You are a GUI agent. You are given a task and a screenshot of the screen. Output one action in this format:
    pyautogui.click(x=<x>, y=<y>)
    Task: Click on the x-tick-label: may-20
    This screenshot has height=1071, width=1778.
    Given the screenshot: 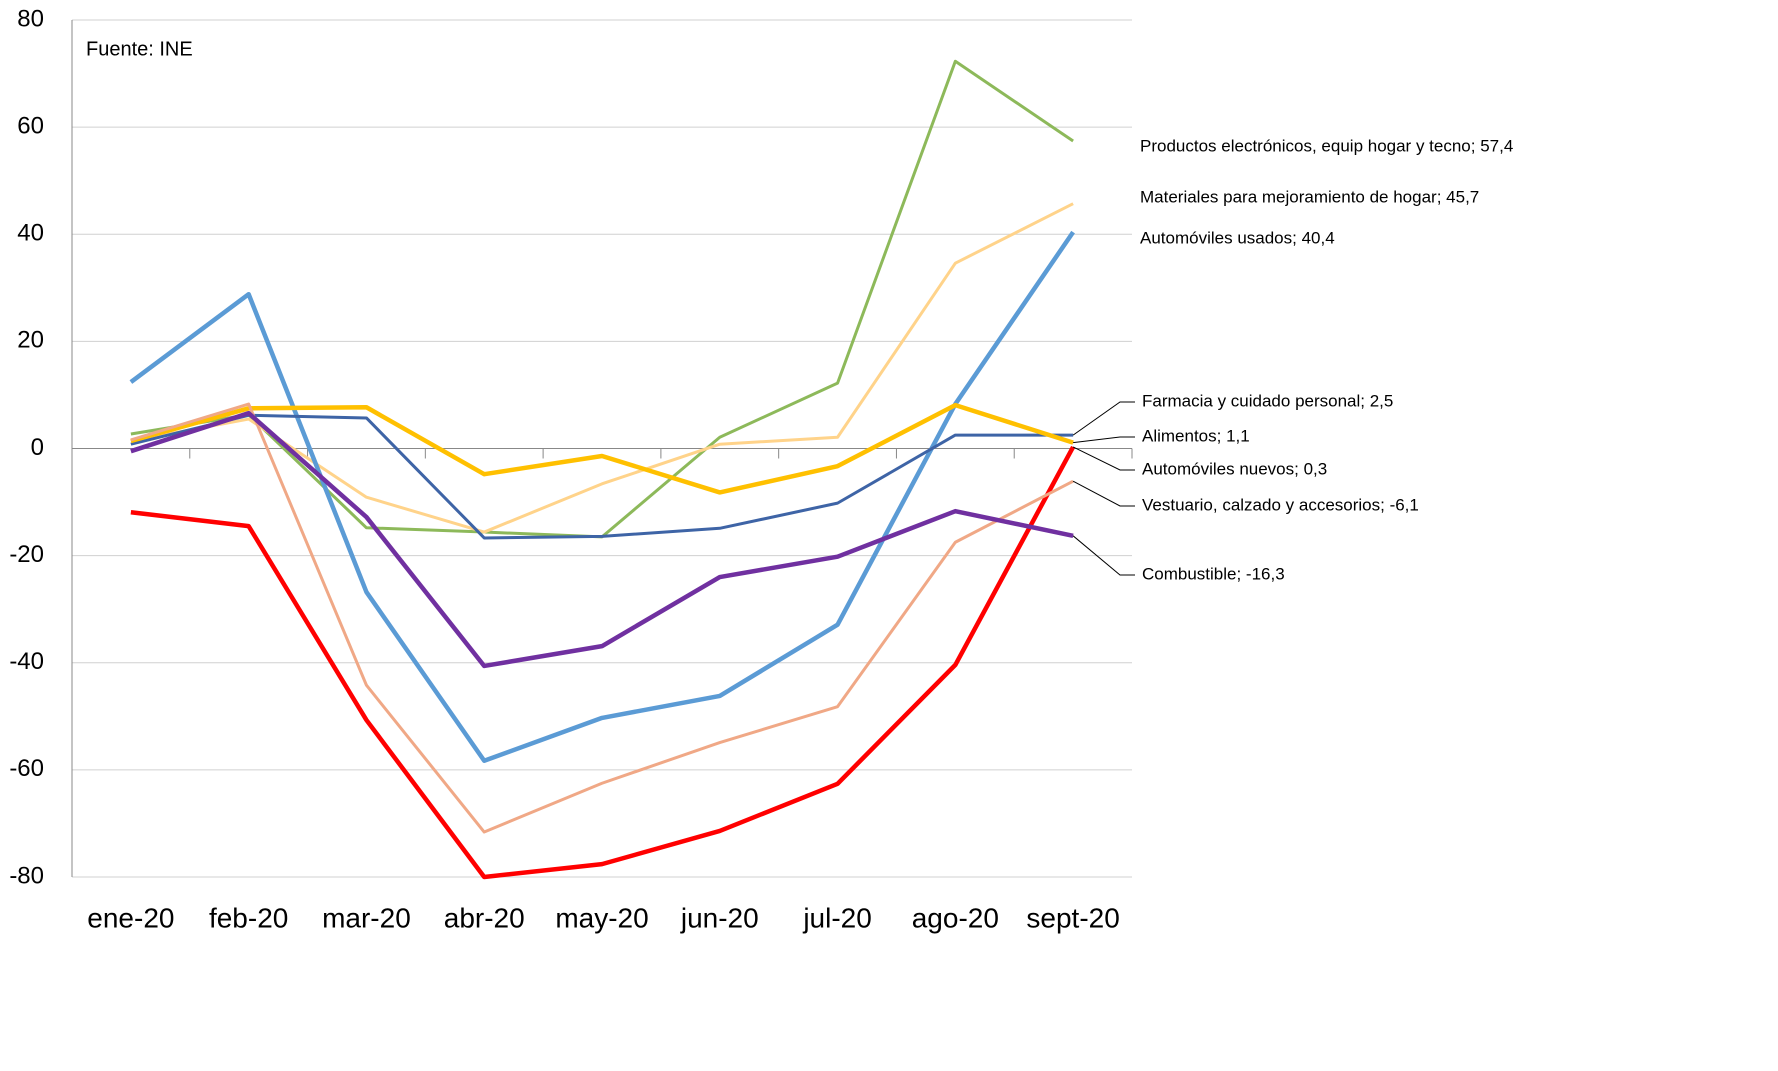 What is the action you would take?
    pyautogui.click(x=601, y=917)
    